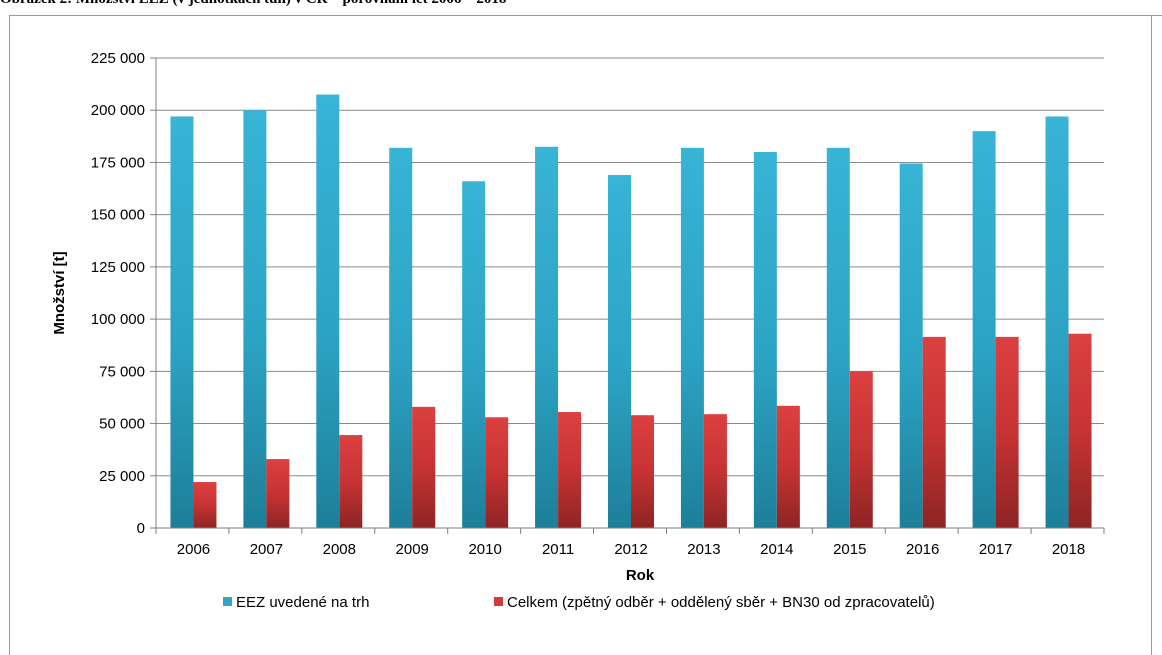 This screenshot has height=655, width=1162. What do you see at coordinates (122, 371) in the screenshot?
I see `y-tick-label: 75 000` at bounding box center [122, 371].